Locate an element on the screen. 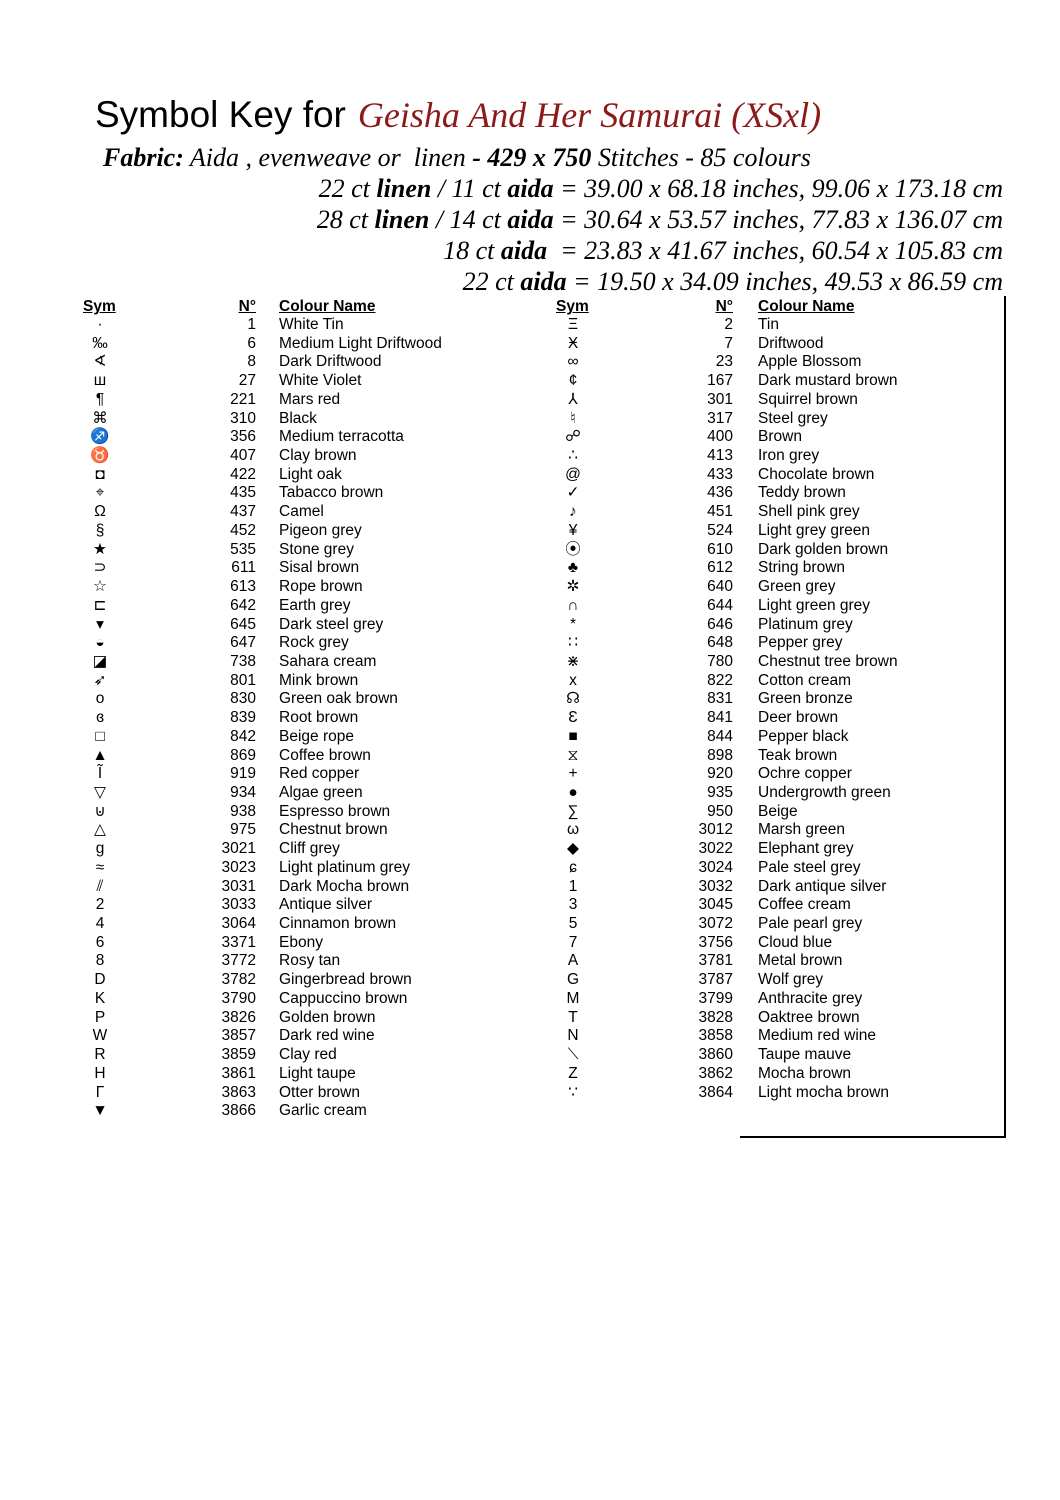 The image size is (1060, 1500). symbol: G is located at coordinates (573, 980).